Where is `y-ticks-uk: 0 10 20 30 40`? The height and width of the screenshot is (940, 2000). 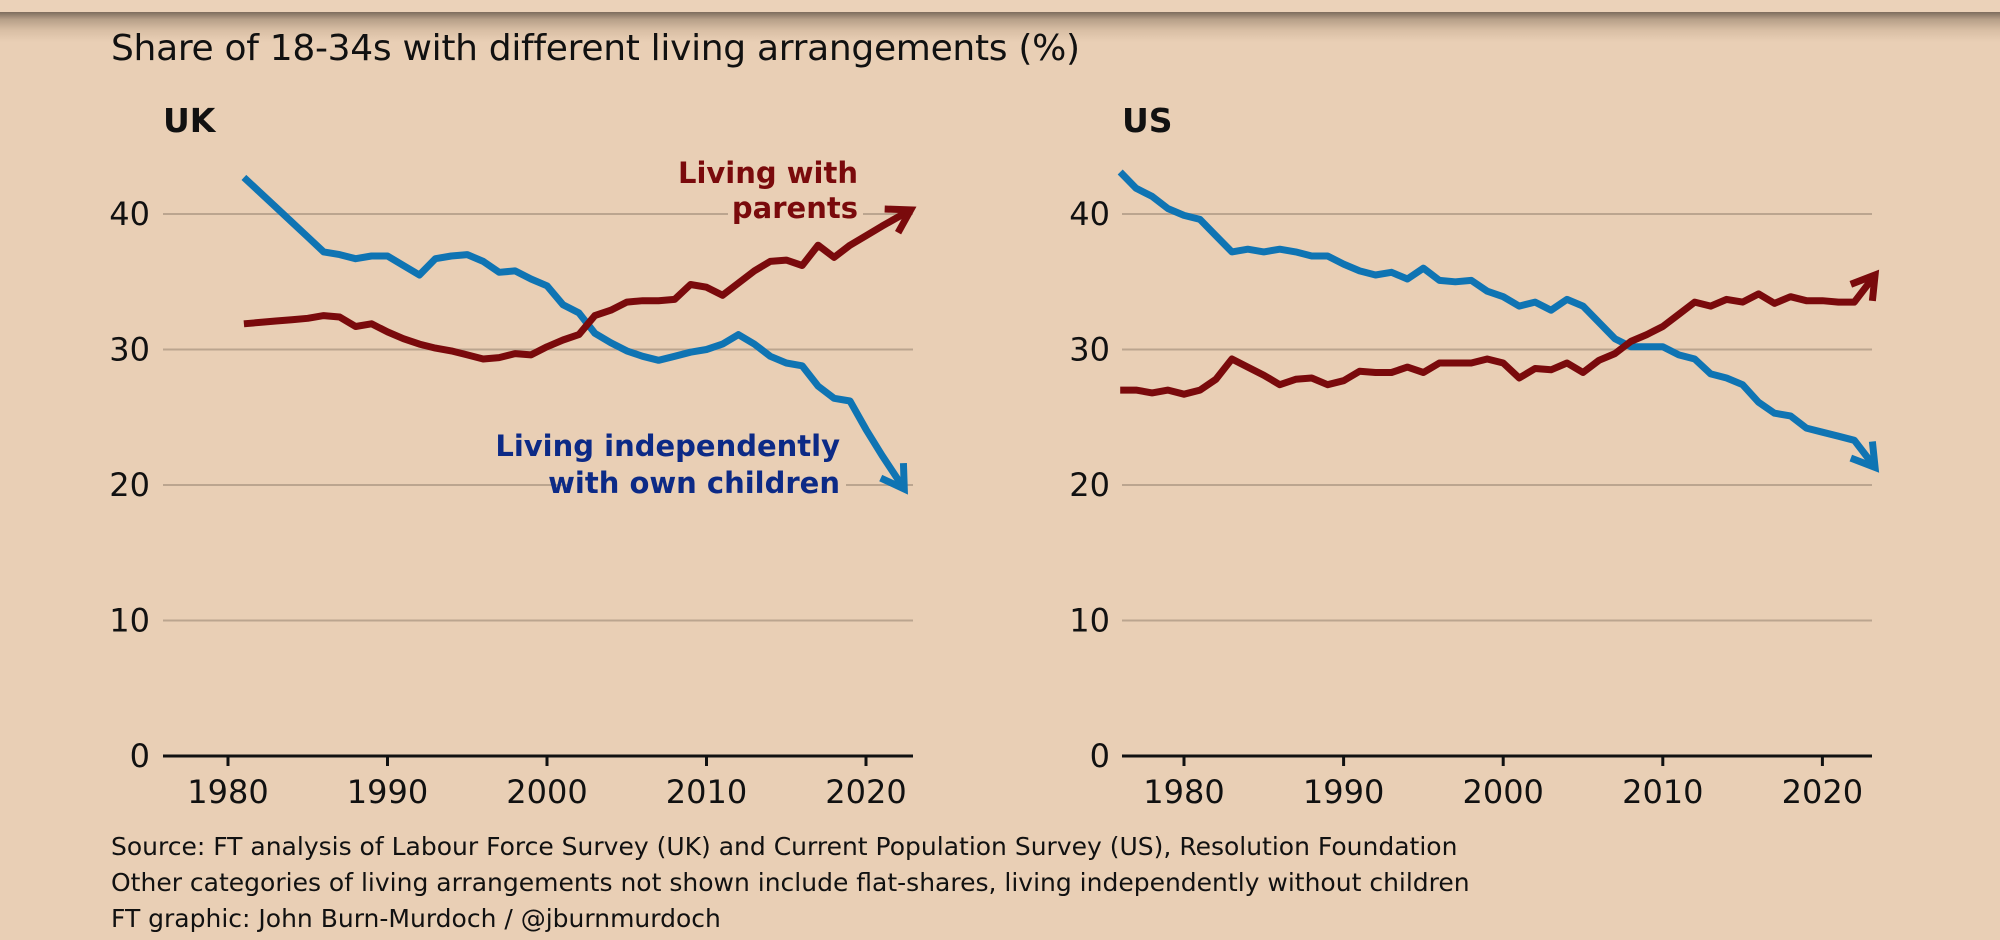 y-ticks-uk: 0 10 20 30 40 is located at coordinates (129, 485).